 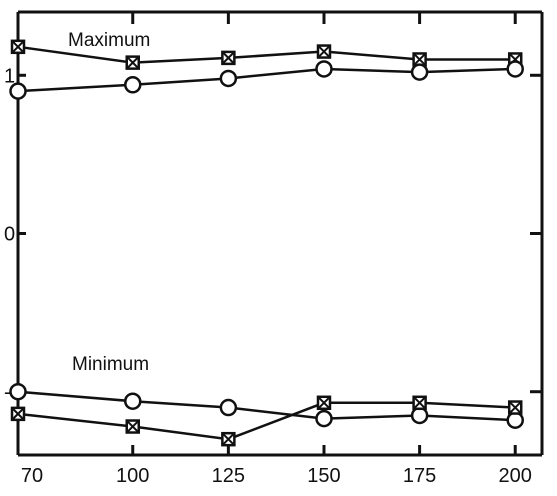 I want to click on x-tick-label-70: 70, so click(x=32, y=476).